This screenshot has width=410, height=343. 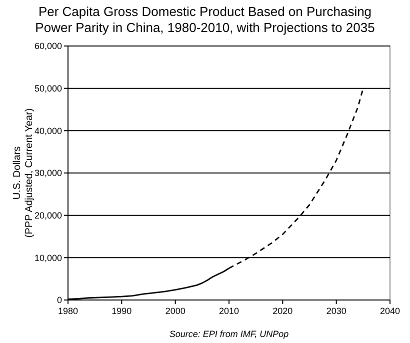 What do you see at coordinates (390, 311) in the screenshot?
I see `x-tick-label: 2040` at bounding box center [390, 311].